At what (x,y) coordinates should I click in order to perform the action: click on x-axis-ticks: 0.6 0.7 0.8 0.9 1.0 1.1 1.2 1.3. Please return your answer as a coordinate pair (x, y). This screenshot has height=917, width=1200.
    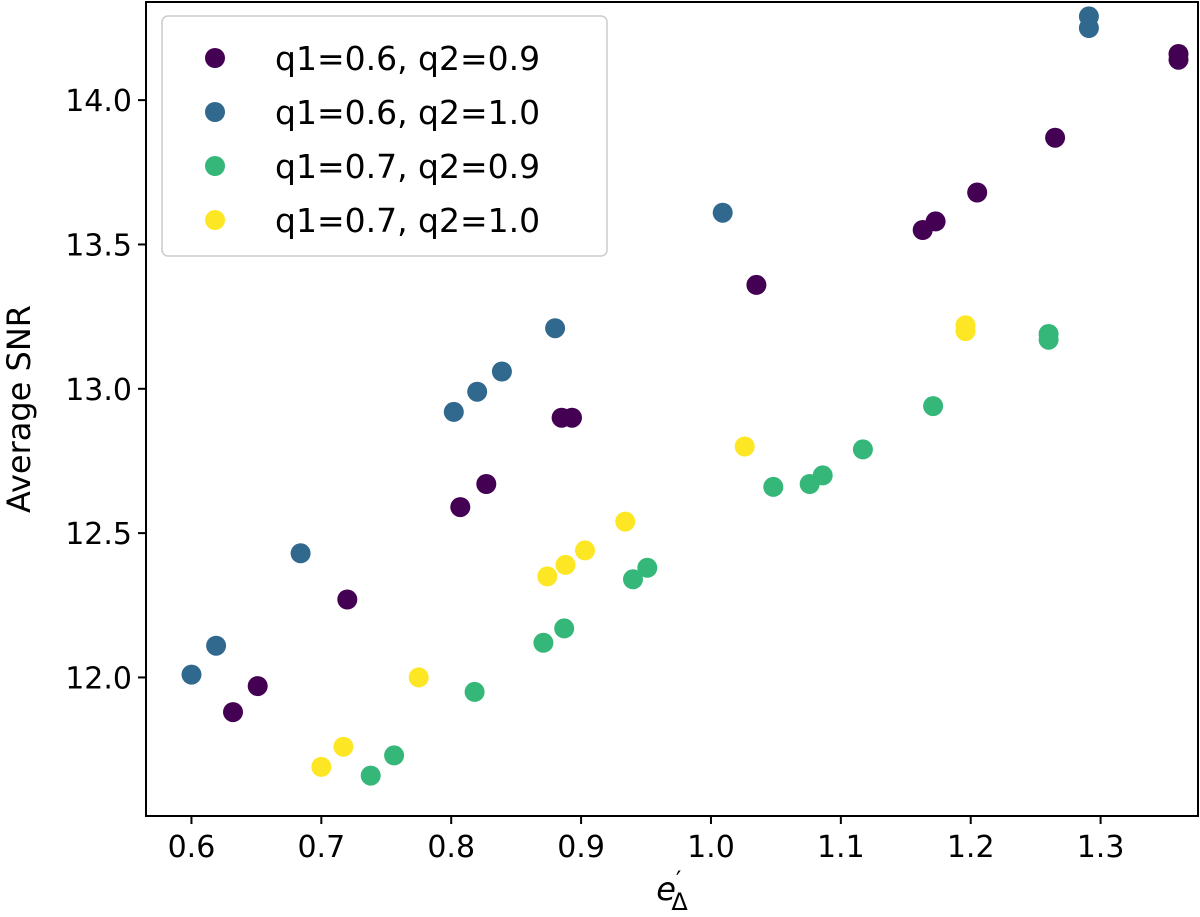
    Looking at the image, I should click on (646, 840).